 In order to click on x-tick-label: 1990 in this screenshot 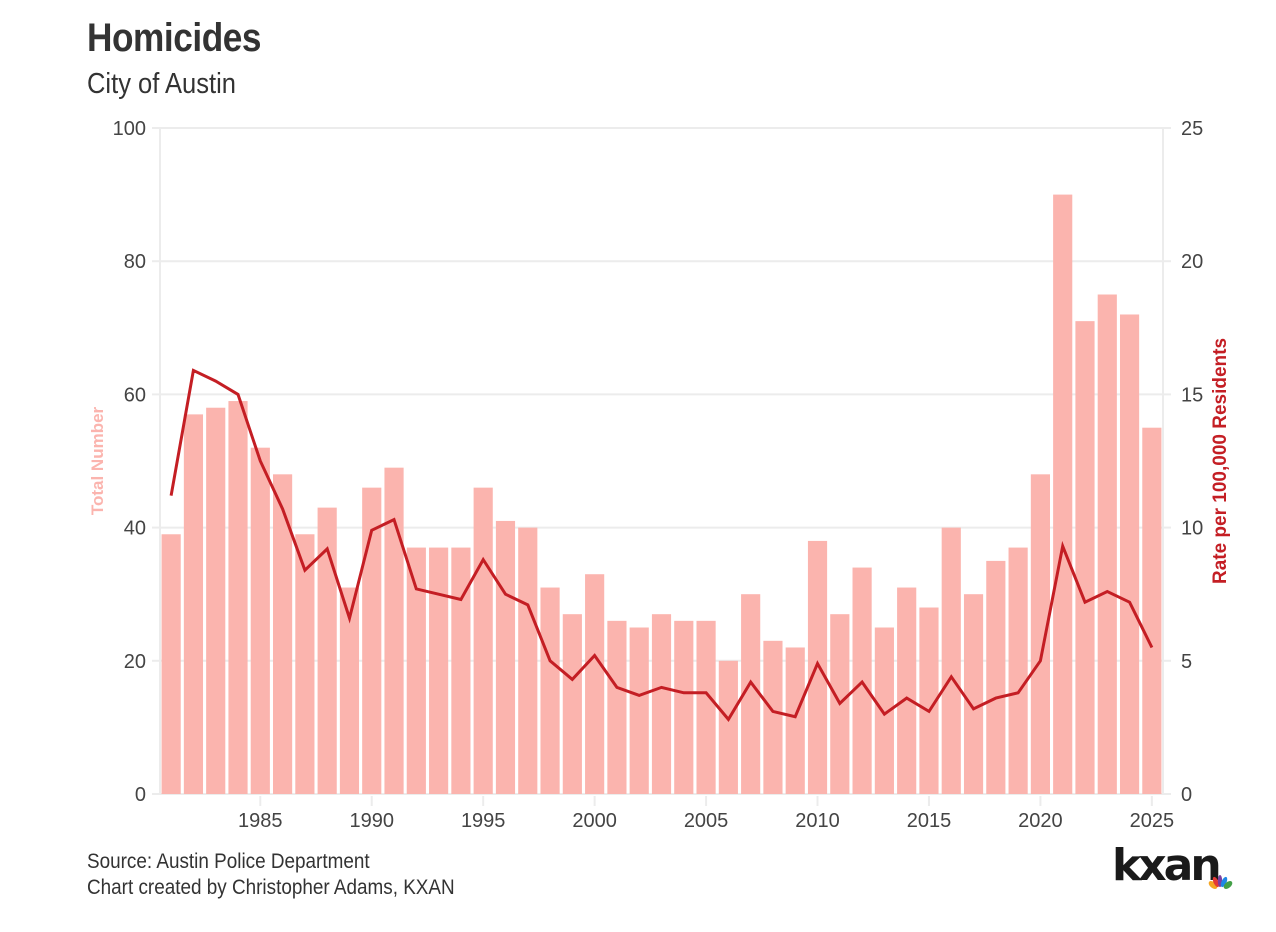, I will do `click(371, 821)`.